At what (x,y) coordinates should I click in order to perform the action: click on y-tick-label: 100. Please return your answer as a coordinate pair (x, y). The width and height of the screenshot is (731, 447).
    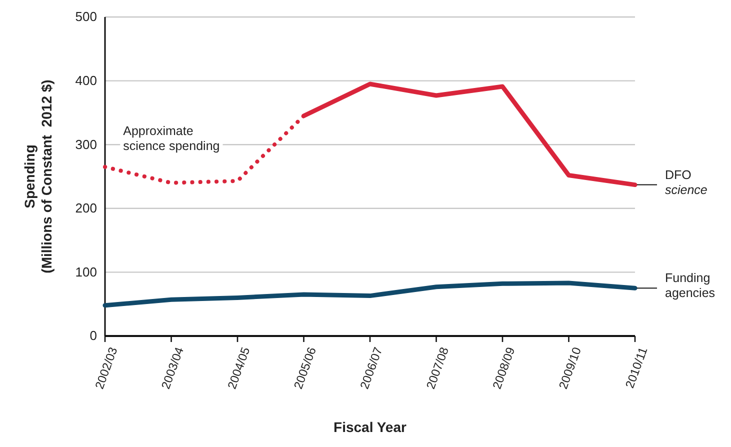
    Looking at the image, I should click on (86, 272).